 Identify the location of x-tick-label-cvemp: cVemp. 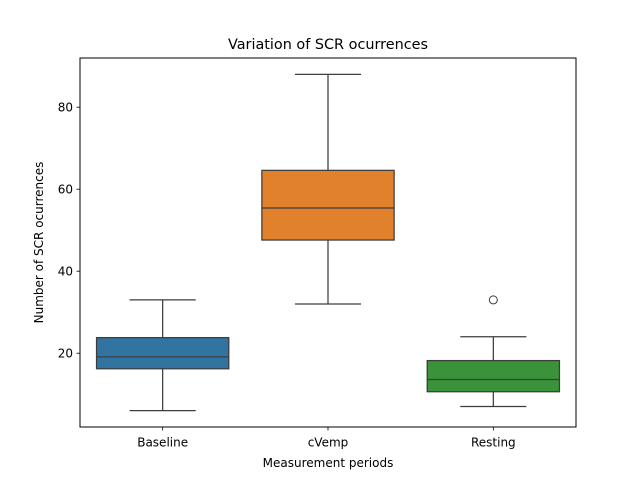
(328, 443).